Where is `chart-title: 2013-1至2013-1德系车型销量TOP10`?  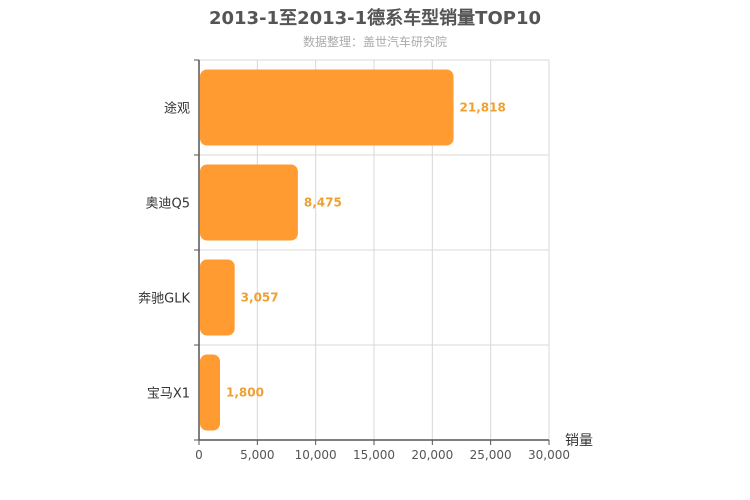 chart-title: 2013-1至2013-1德系车型销量TOP10 is located at coordinates (374, 18).